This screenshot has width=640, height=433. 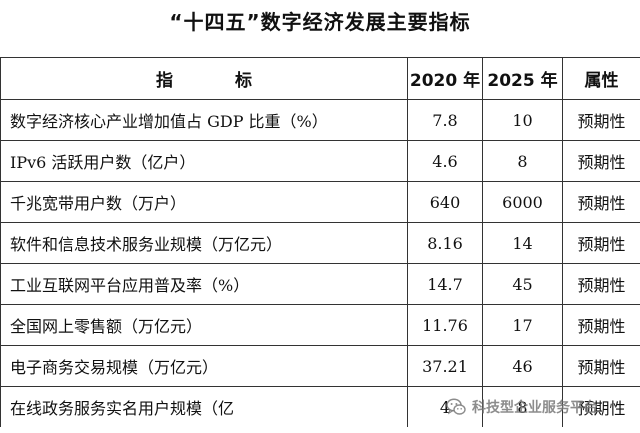 I want to click on page-title: “十四五”数字经济发展主要指标, so click(x=320, y=22).